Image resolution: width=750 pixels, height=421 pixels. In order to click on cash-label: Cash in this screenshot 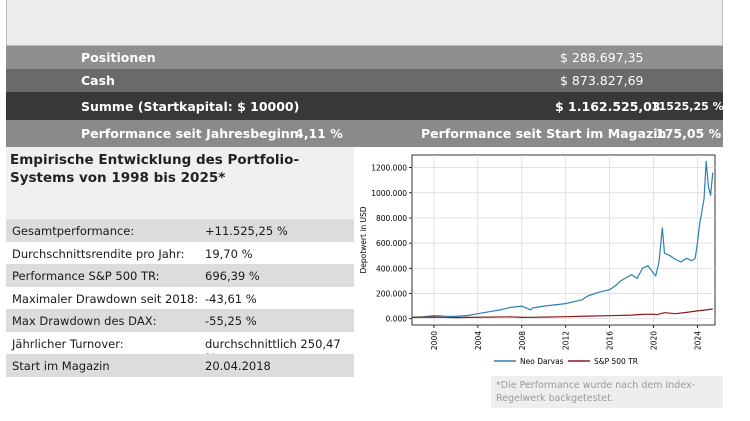, I will do `click(98, 80)`.